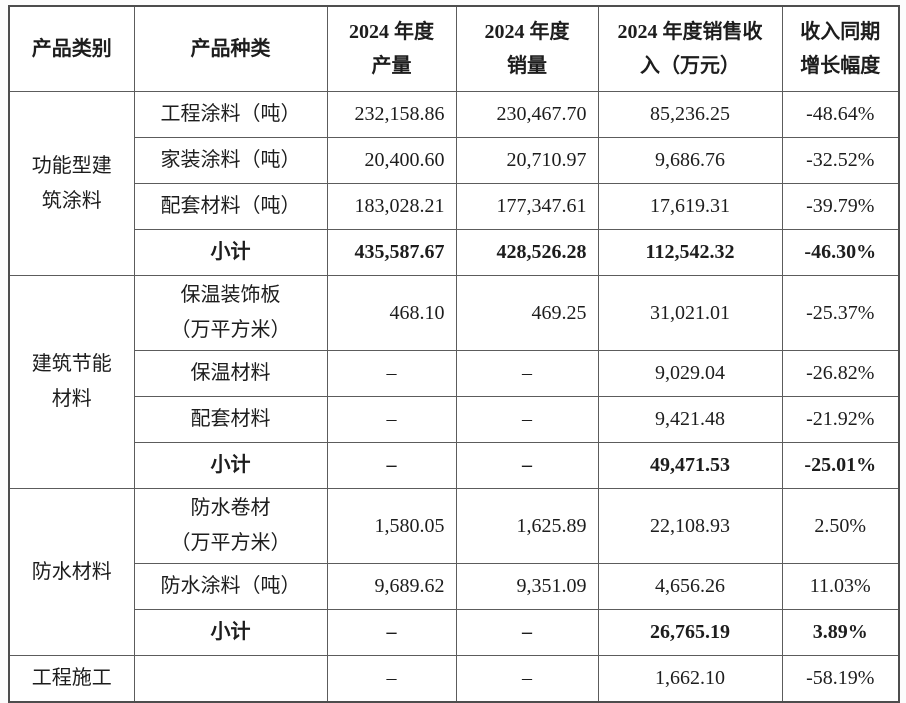 The image size is (906, 703). I want to click on revenue-cell: 31,021.01, so click(690, 313).